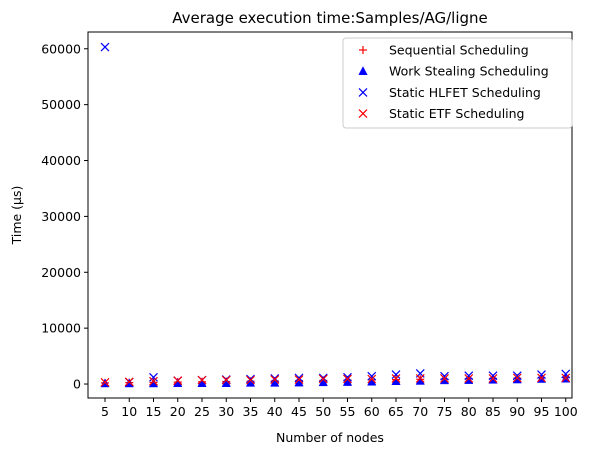 Image resolution: width=592 pixels, height=455 pixels. Describe the element at coordinates (202, 411) in the screenshot. I see `x-tick-label: 25` at that location.